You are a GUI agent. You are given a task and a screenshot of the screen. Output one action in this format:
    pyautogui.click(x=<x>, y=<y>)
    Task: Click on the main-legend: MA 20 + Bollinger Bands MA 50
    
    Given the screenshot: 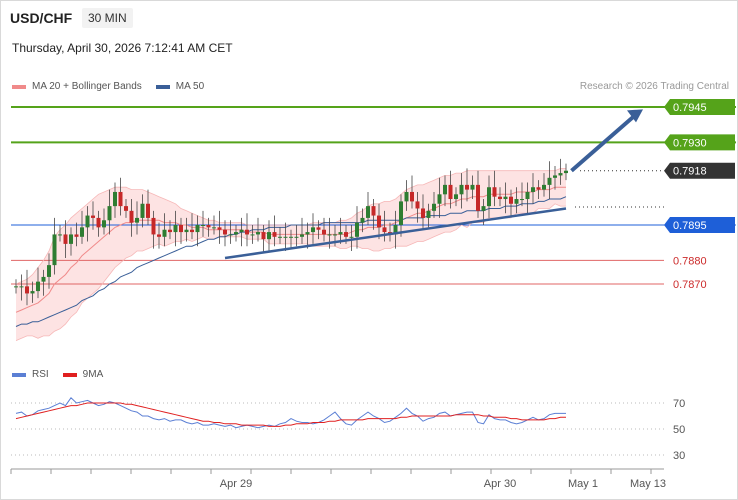 What is the action you would take?
    pyautogui.click(x=115, y=86)
    